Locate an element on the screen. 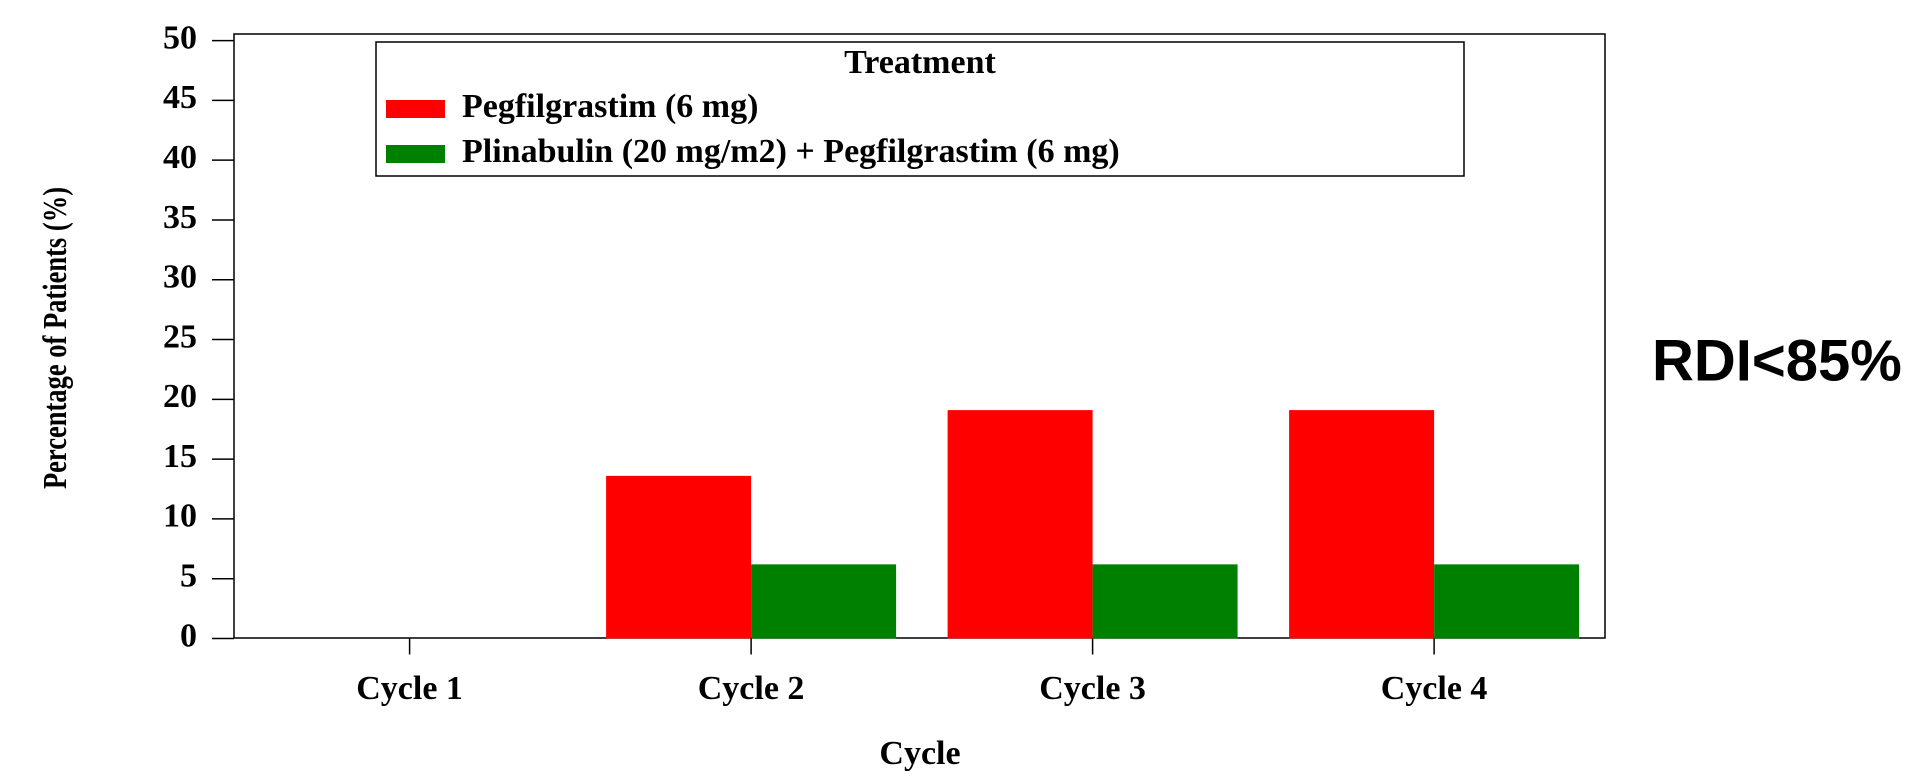 Image resolution: width=1929 pixels, height=776 pixels. y-tick-label: 10 is located at coordinates (180, 516).